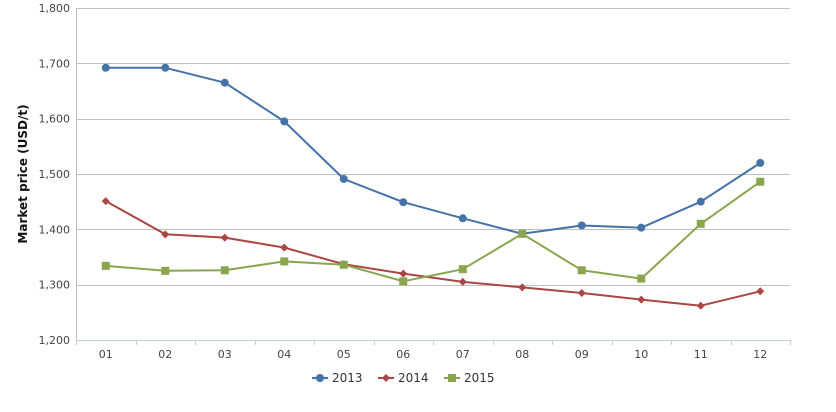 The width and height of the screenshot is (836, 412). What do you see at coordinates (347, 378) in the screenshot?
I see `legend-label: 2013` at bounding box center [347, 378].